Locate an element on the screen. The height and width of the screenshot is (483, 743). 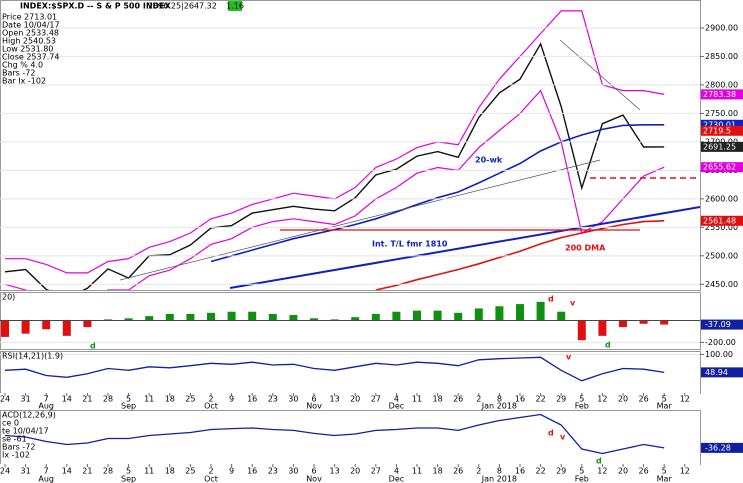
info-line: Open 2533.48 is located at coordinates (30, 33).